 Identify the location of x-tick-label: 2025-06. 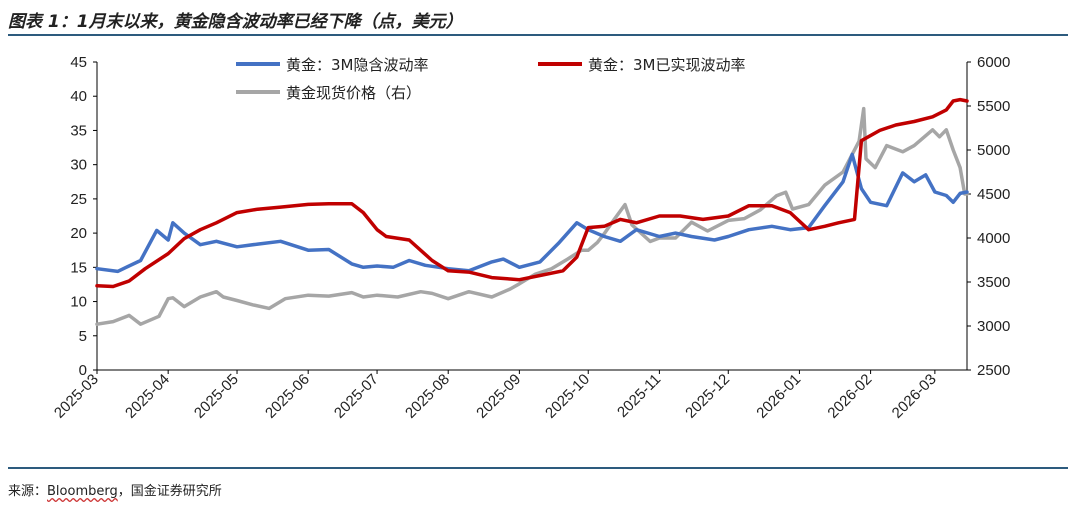
(287, 396).